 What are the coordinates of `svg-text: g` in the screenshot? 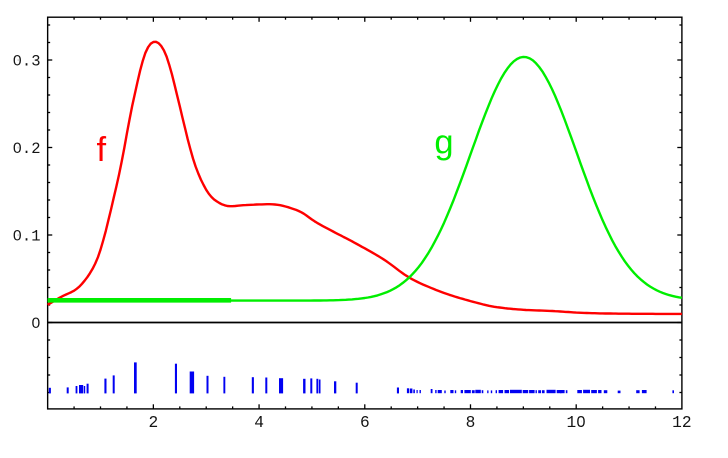 It's located at (443, 143).